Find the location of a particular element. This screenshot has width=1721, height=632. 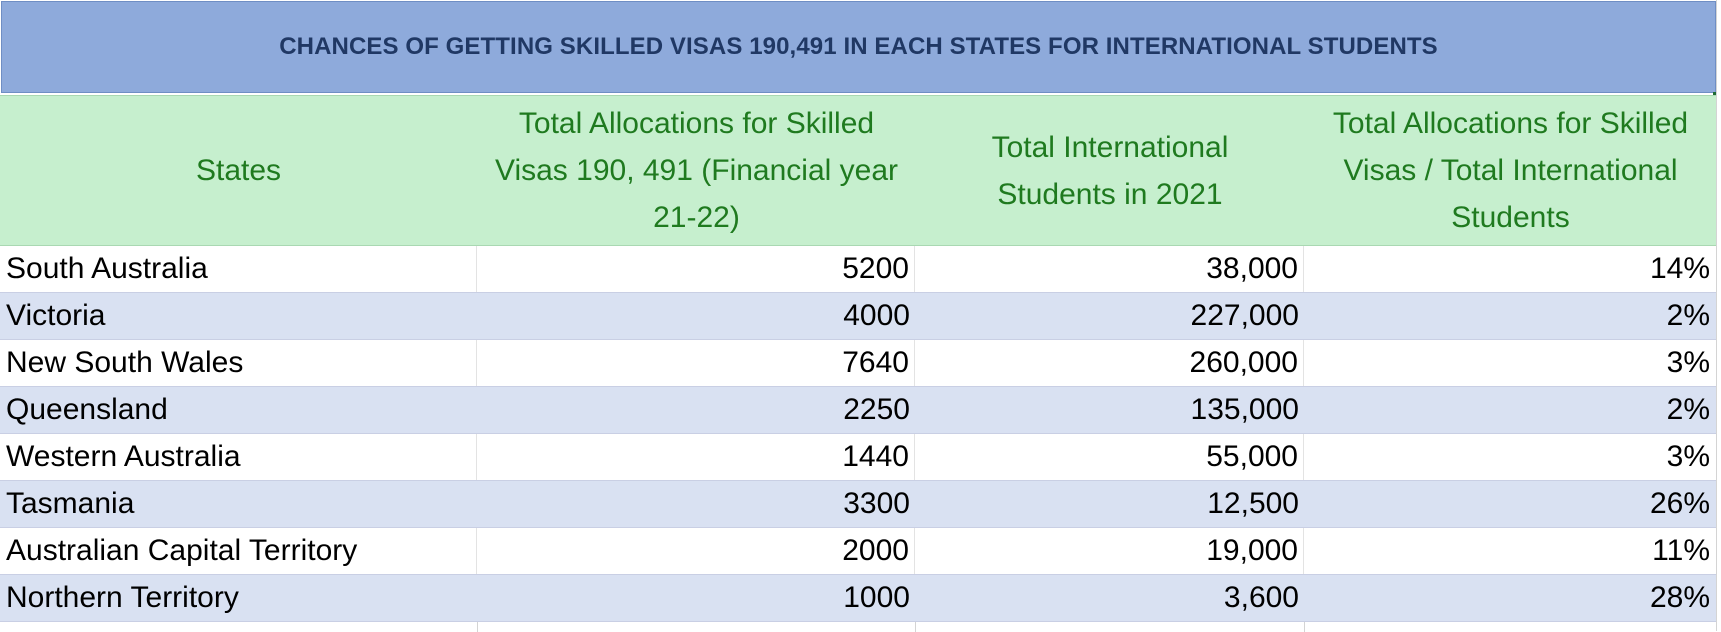

cell-state: Northern Territory is located at coordinates (122, 597).